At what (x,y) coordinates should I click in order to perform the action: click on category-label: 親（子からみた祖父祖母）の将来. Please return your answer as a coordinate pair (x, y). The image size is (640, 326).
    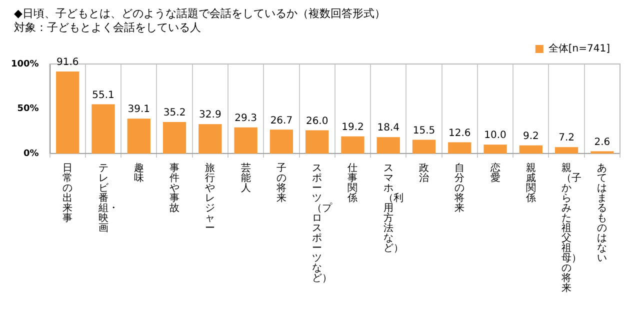
    Looking at the image, I should click on (572, 228).